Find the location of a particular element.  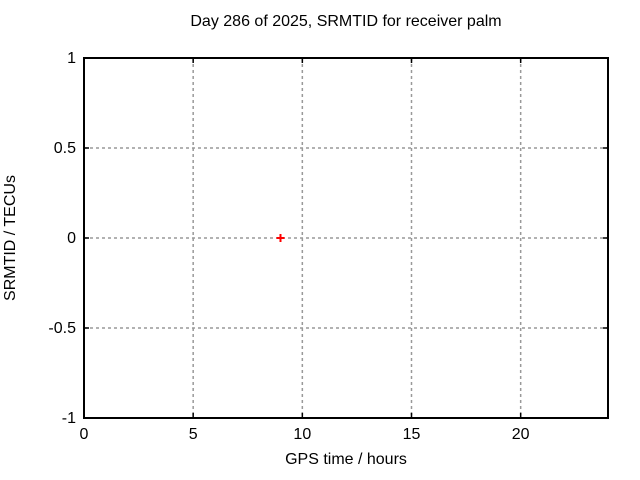

y-tick-label: -1 is located at coordinates (69, 418).